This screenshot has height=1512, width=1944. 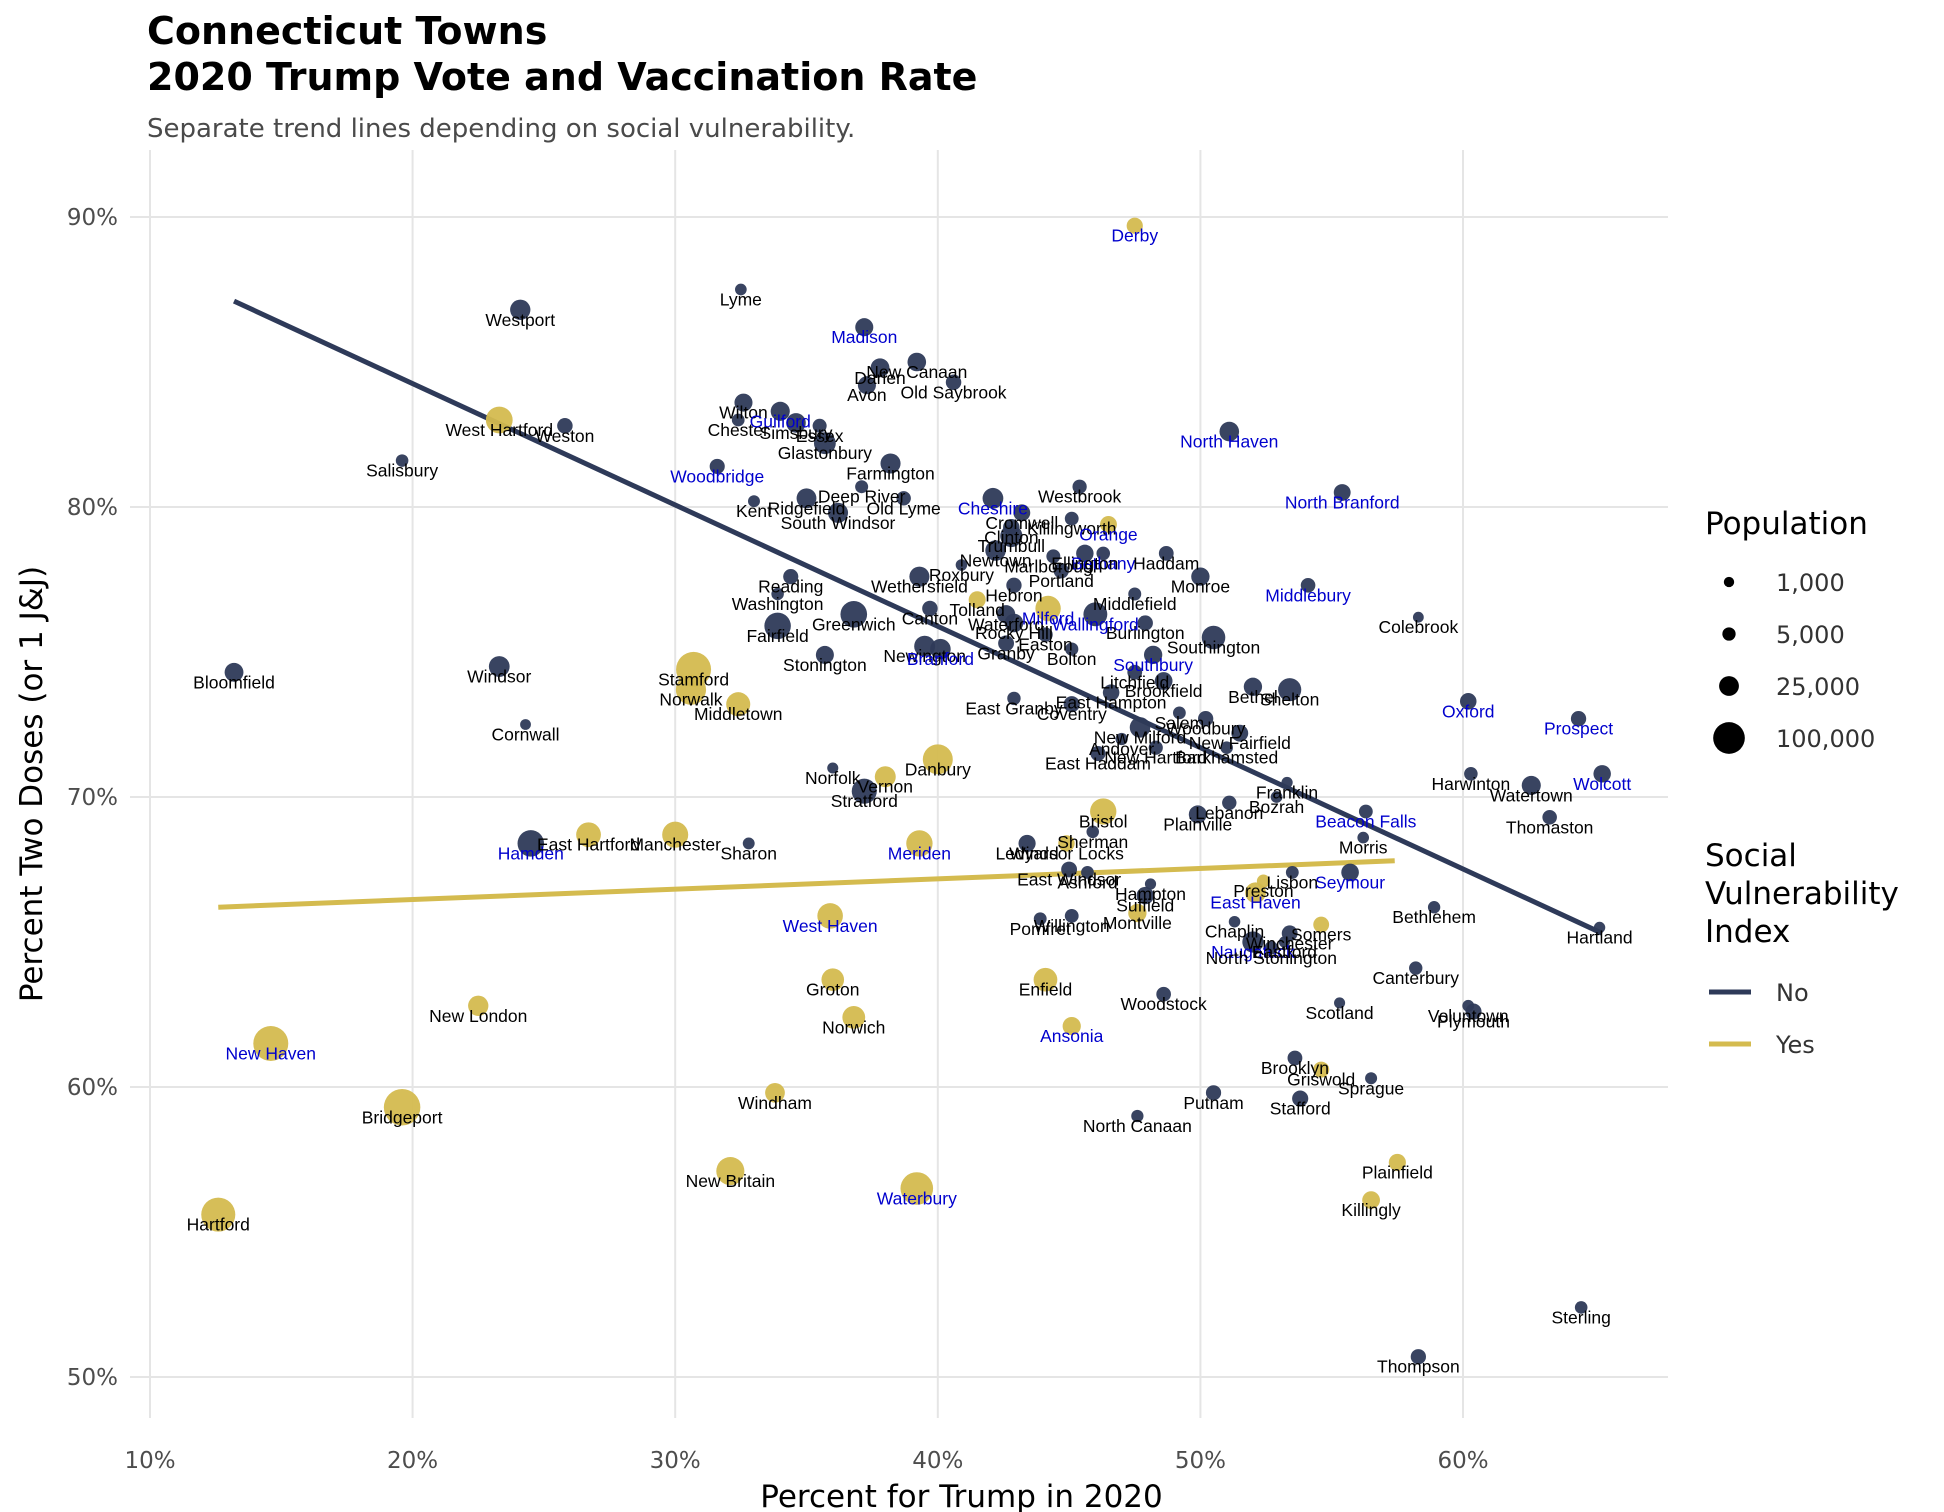 What do you see at coordinates (1255, 903) in the screenshot?
I see `town-label: East Haven` at bounding box center [1255, 903].